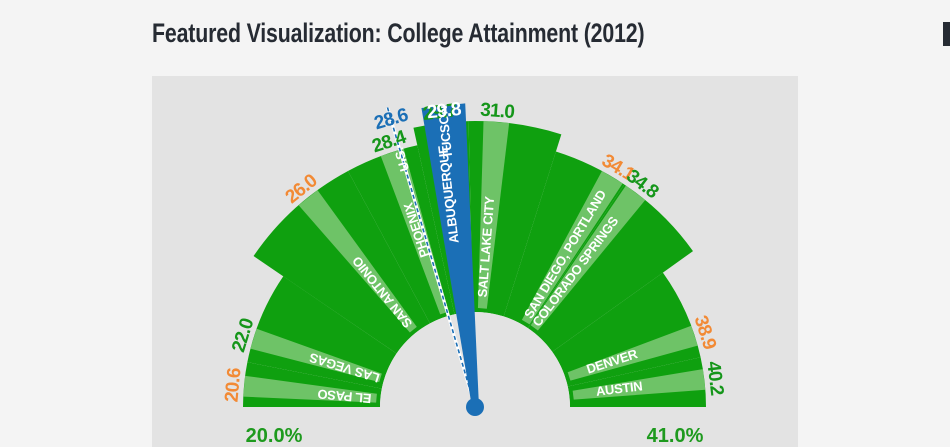 The image size is (950, 447). What do you see at coordinates (274, 436) in the screenshot?
I see `axis-min-label: 20.0%` at bounding box center [274, 436].